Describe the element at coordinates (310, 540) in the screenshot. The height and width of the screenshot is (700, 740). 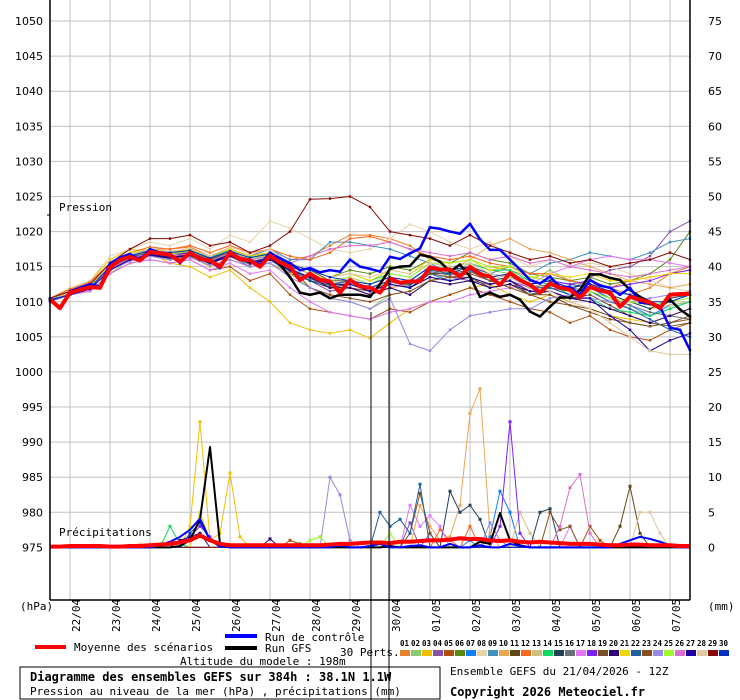
I see `member-25-precip-point` at that location.